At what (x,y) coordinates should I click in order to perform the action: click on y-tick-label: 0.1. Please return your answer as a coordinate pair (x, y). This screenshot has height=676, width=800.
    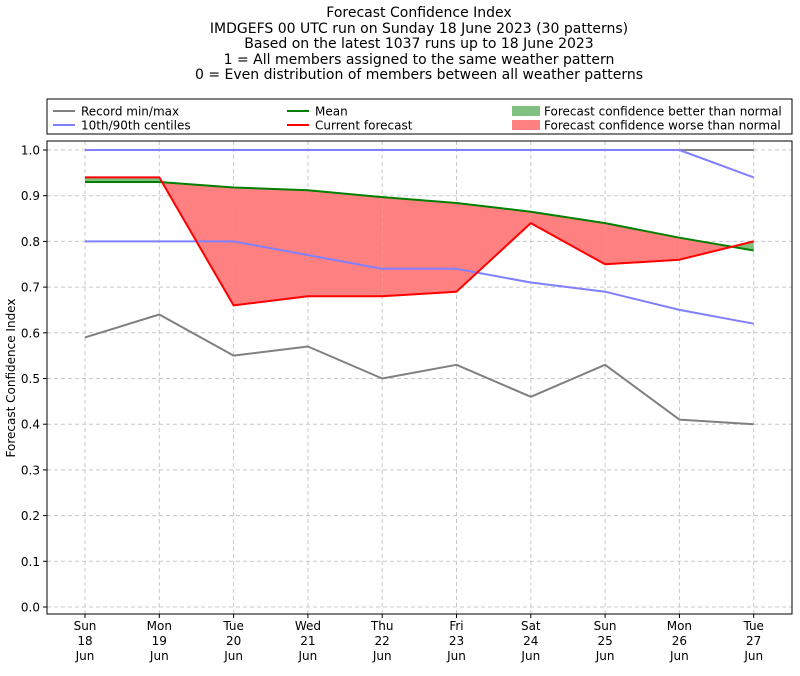
    Looking at the image, I should click on (30, 562).